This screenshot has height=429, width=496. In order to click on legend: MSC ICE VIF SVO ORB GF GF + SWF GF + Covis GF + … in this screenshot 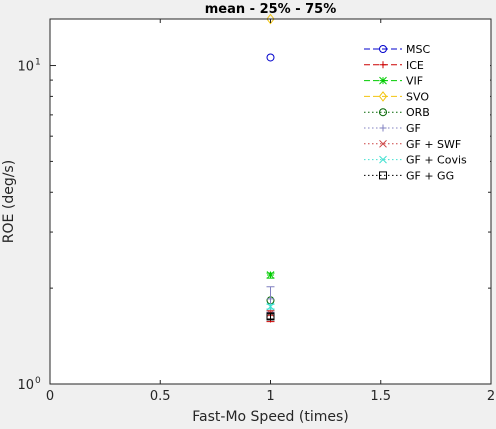, I will do `click(425, 114)`.